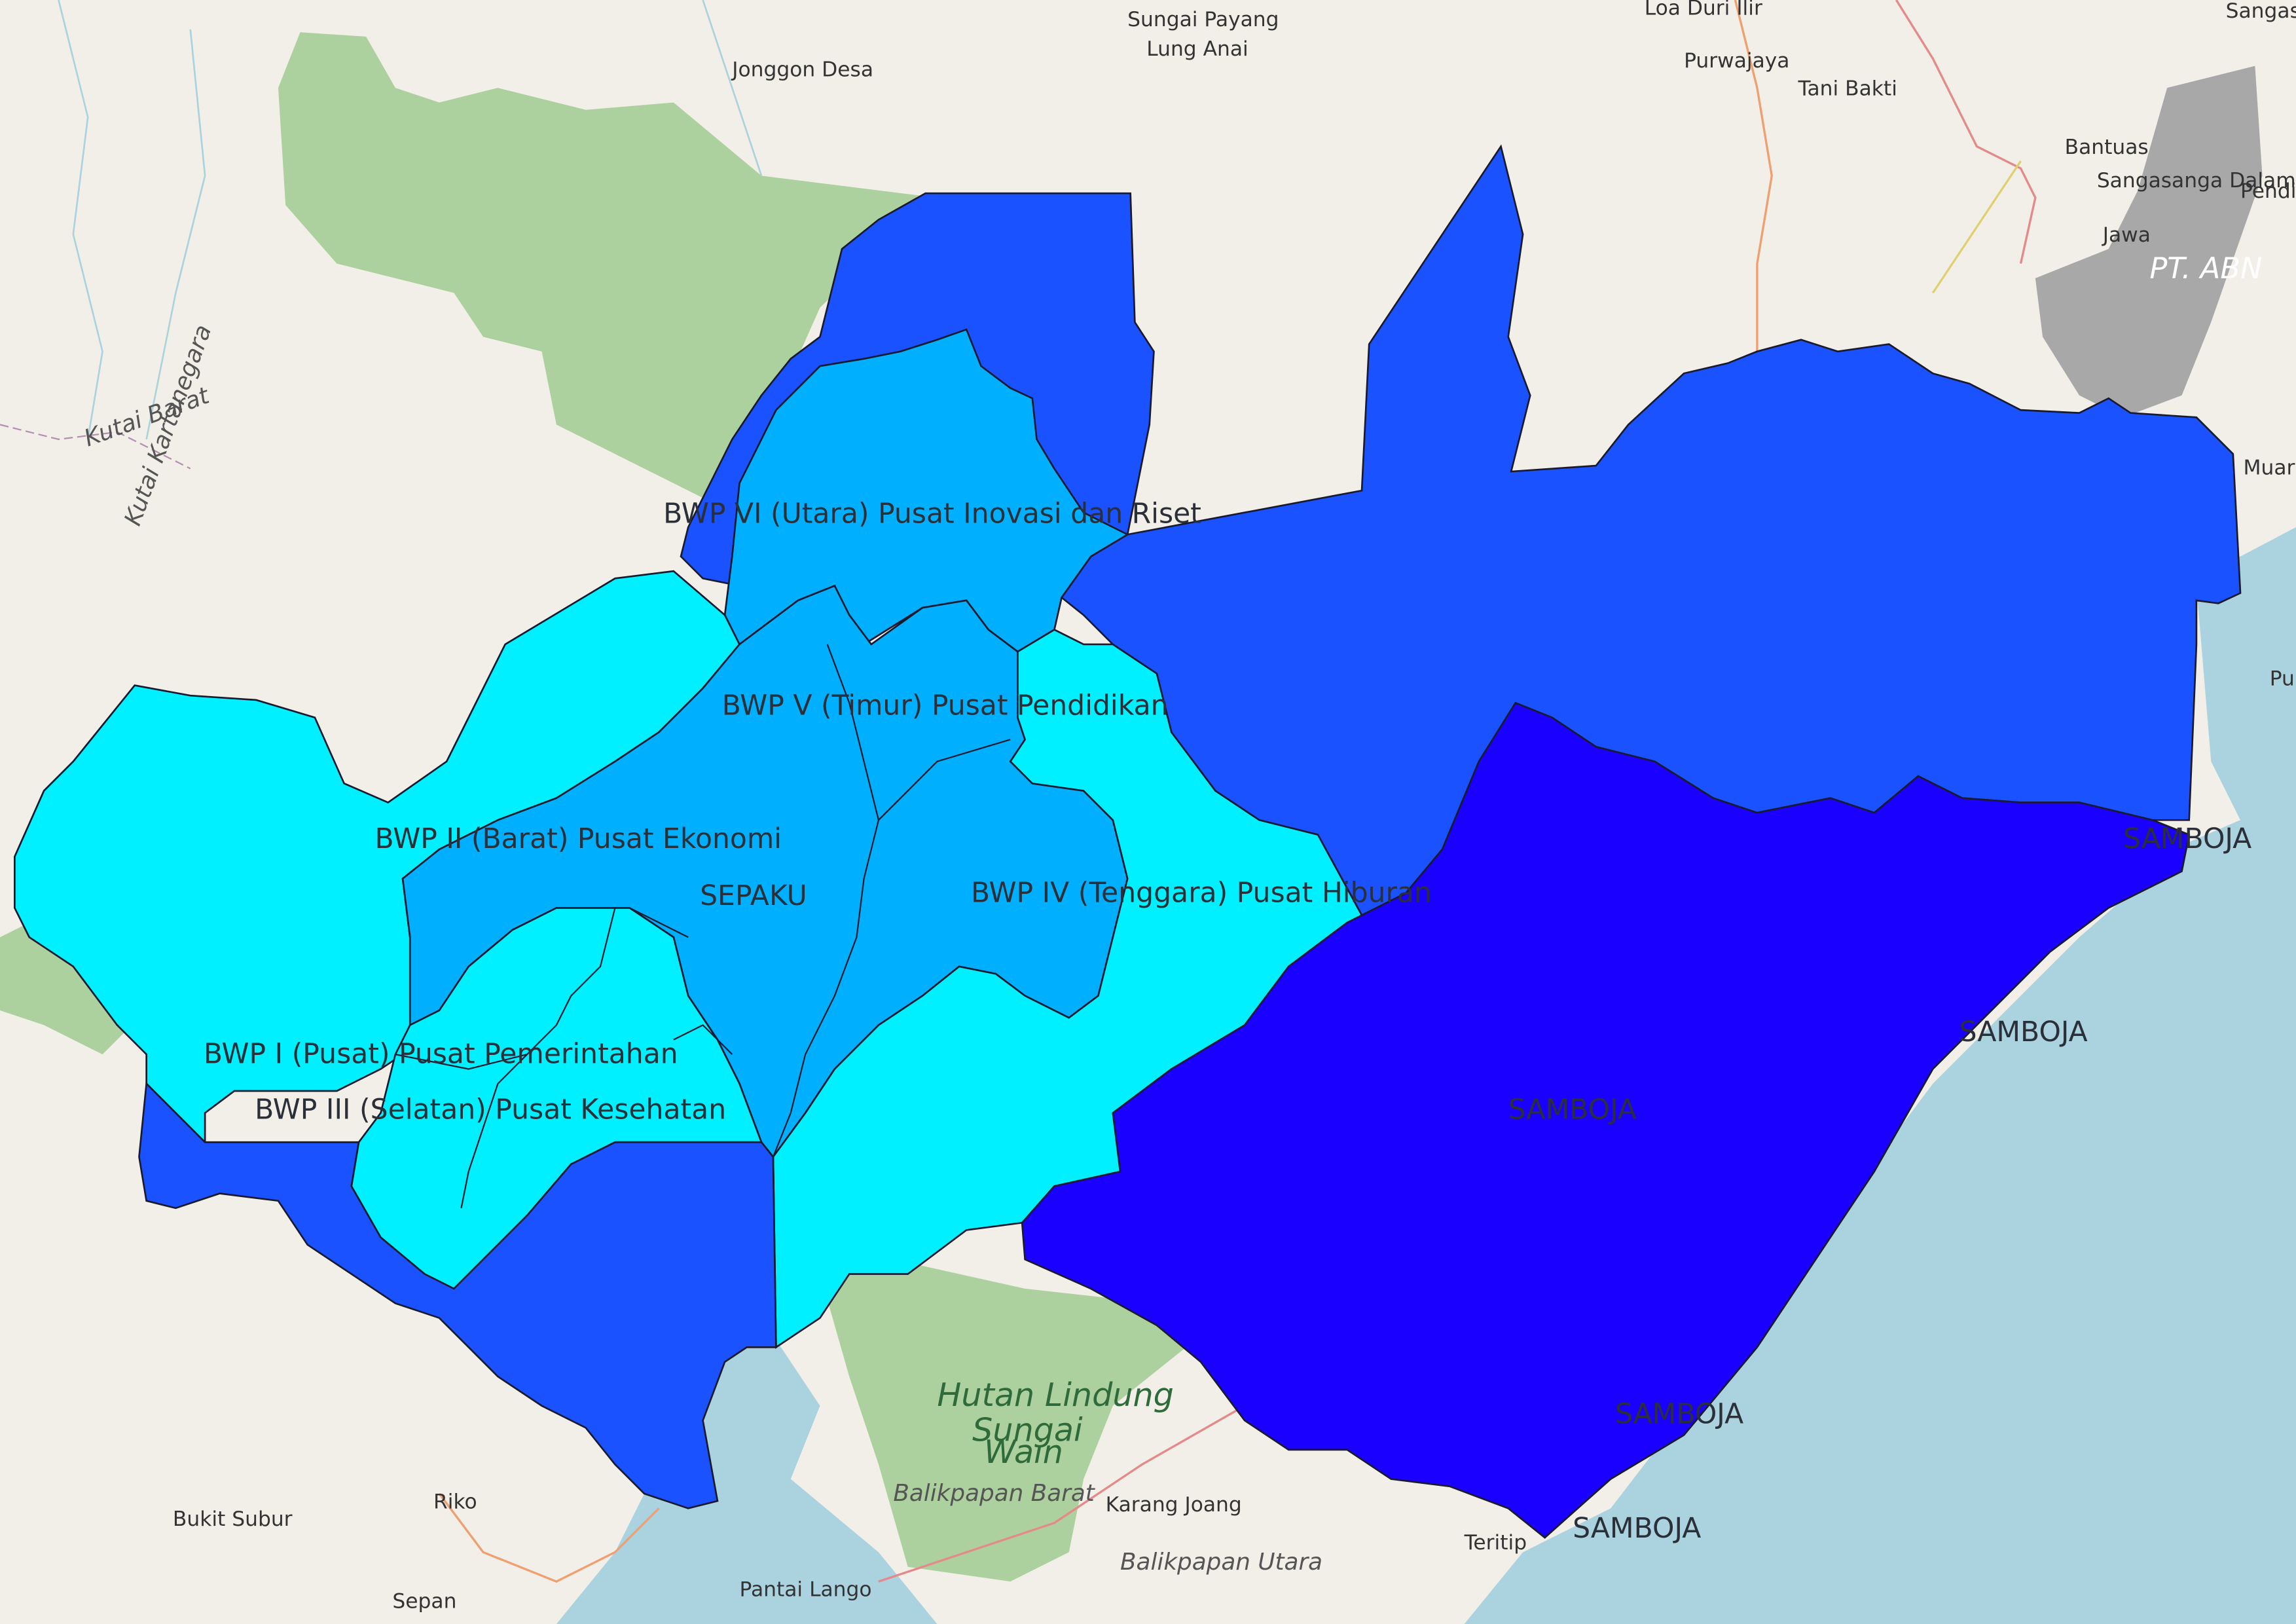  Describe the element at coordinates (732, 88) in the screenshot. I see `river-north` at that location.